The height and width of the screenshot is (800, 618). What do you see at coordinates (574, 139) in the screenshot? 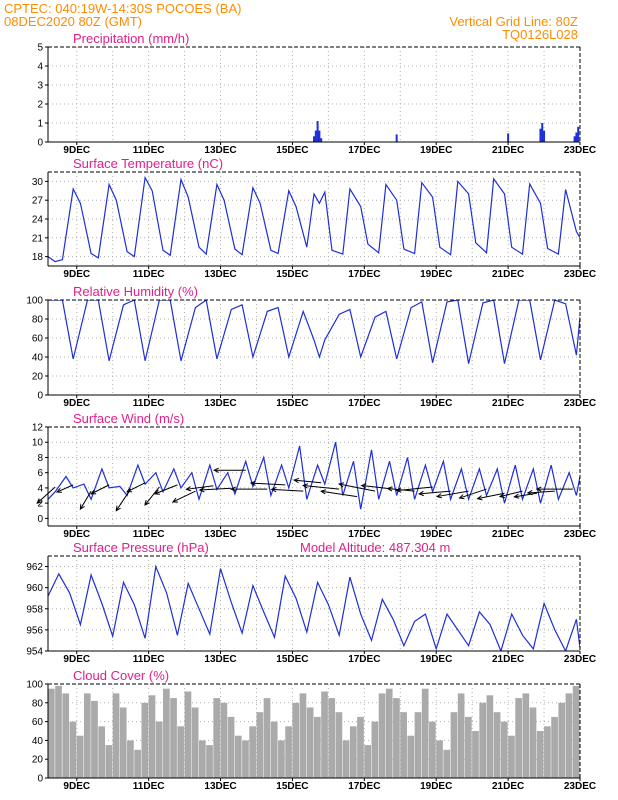
I see `precip-bar` at bounding box center [574, 139].